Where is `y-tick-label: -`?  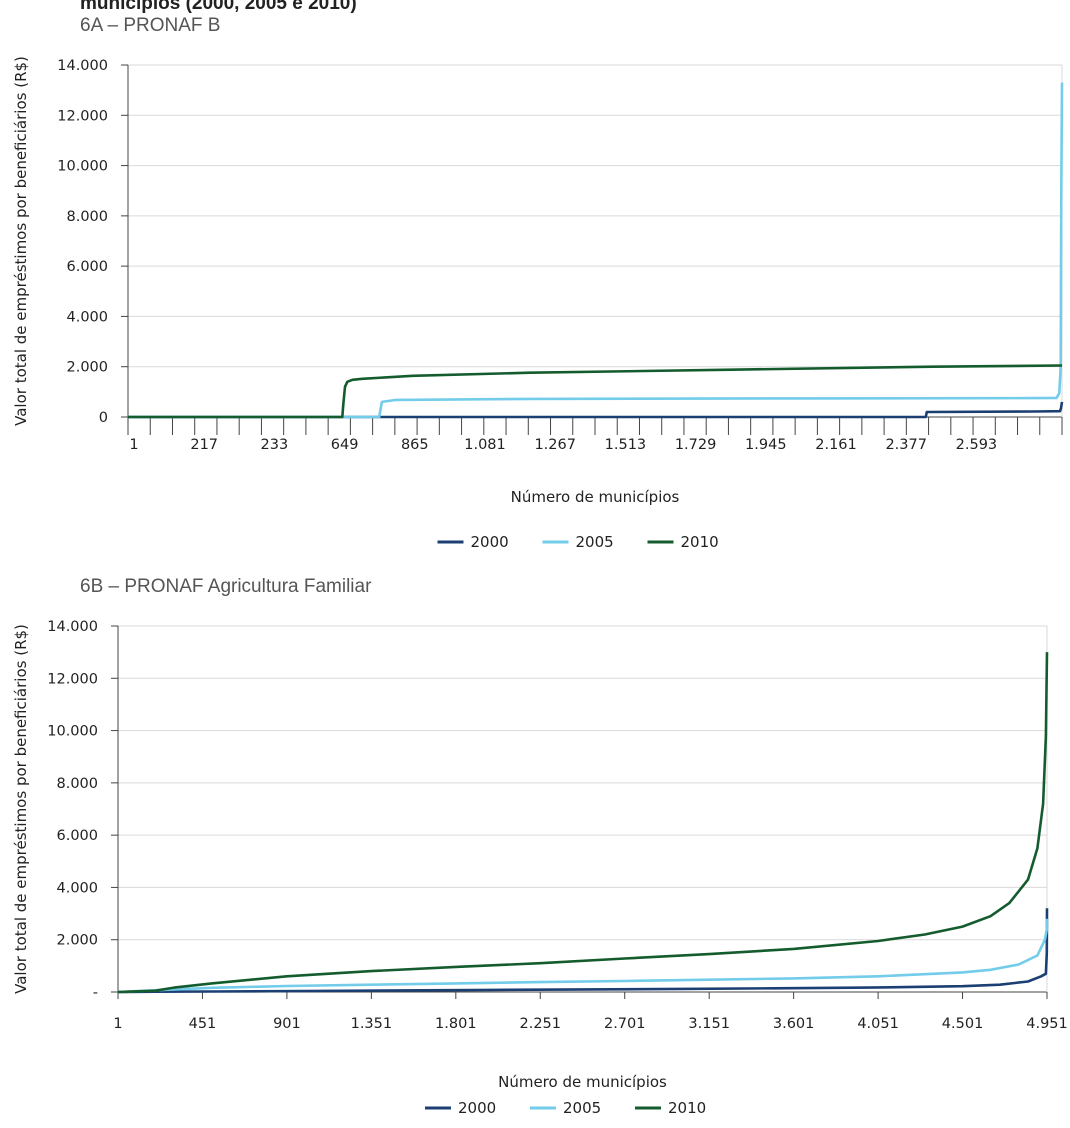 y-tick-label: - is located at coordinates (95, 993).